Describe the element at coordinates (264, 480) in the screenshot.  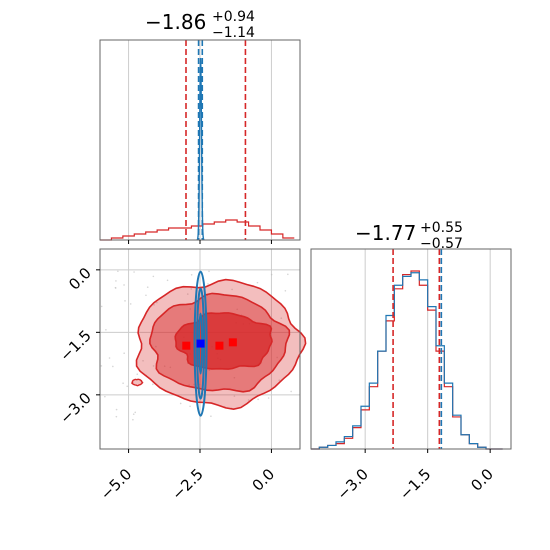
I see `joint-x-tick-label: 0.0` at that location.